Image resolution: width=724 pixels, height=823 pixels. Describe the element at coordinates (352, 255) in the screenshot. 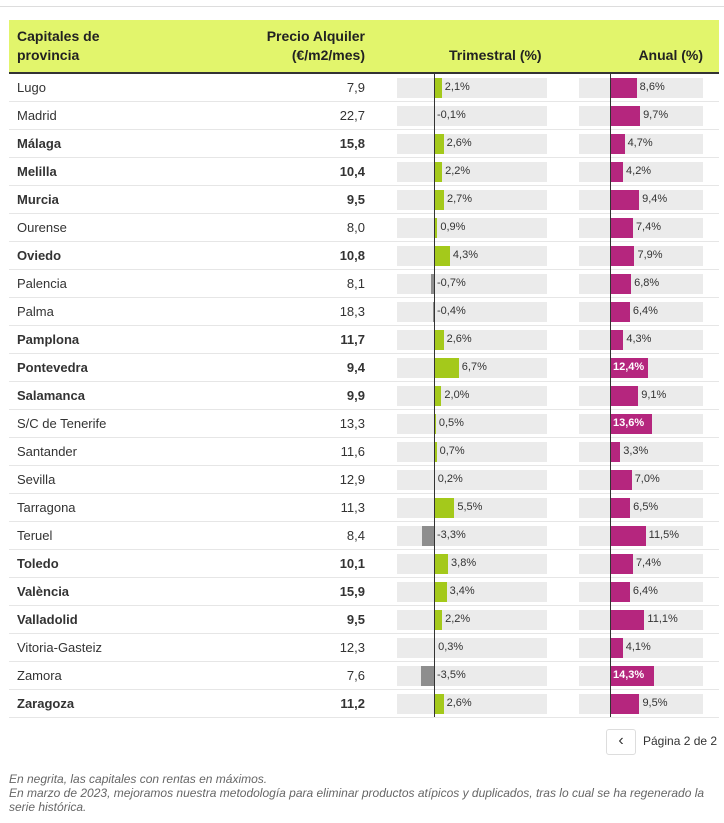

I see `rent-price: 10,8` at that location.